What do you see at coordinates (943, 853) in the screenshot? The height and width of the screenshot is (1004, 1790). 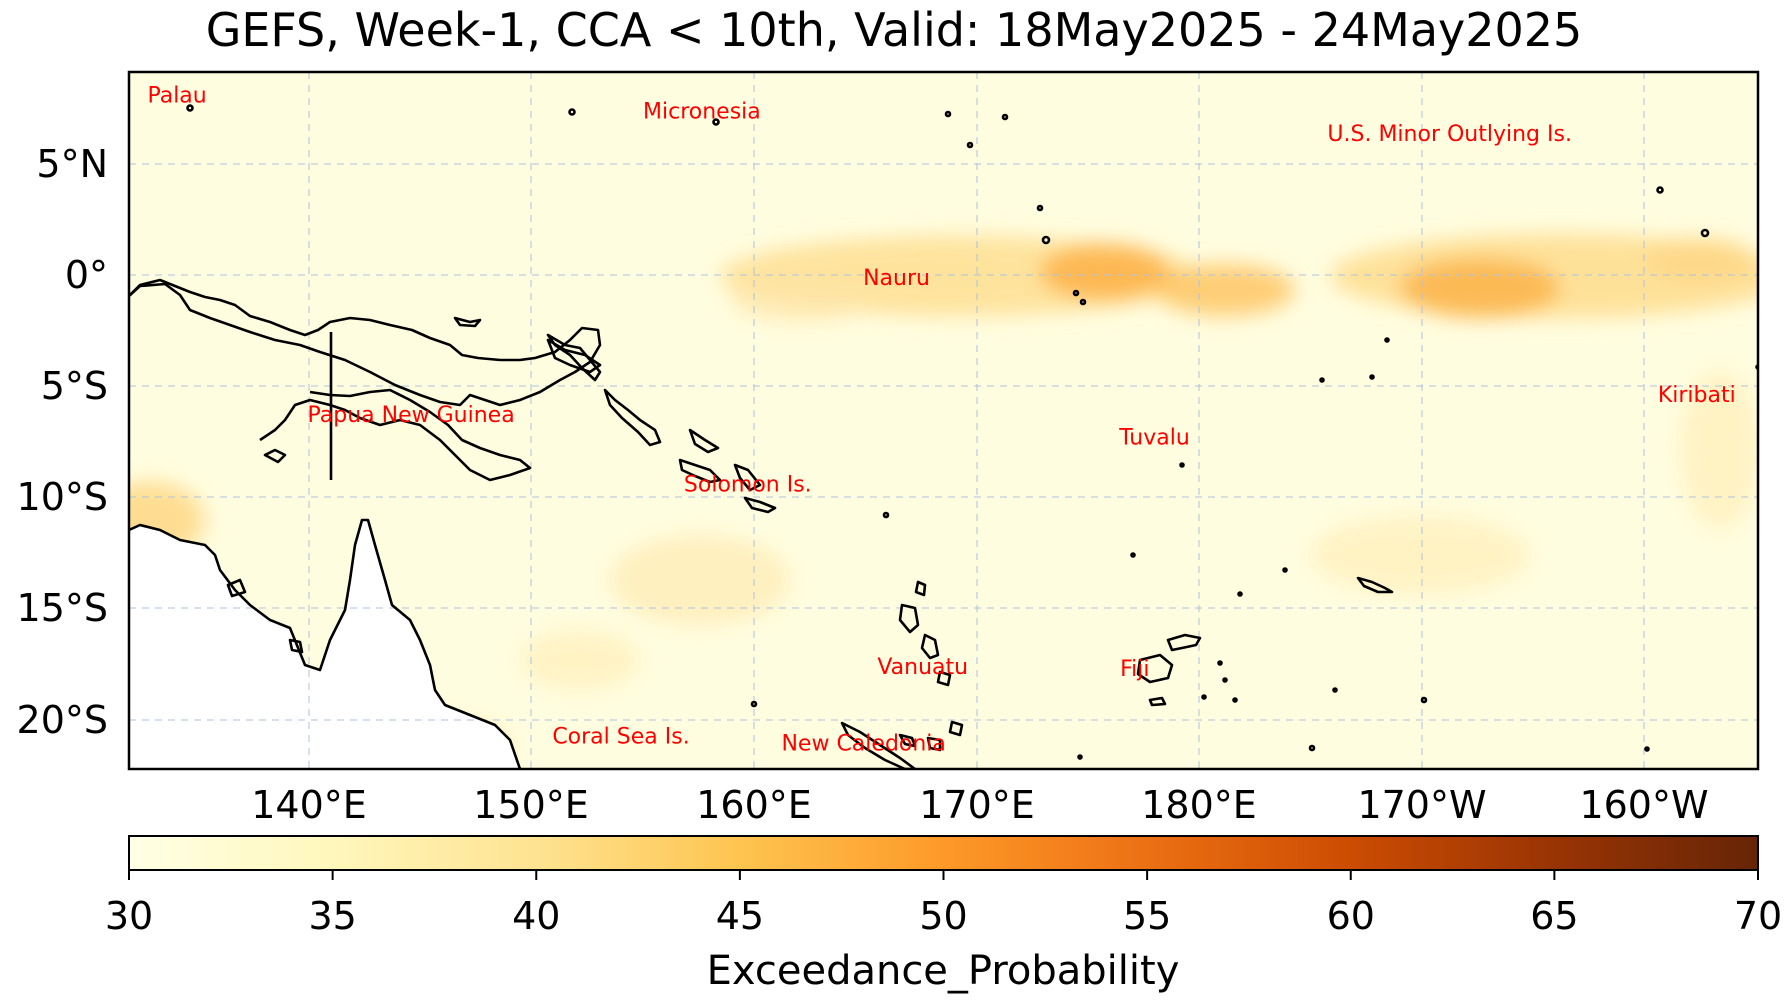 I see `colorbar-gradient` at bounding box center [943, 853].